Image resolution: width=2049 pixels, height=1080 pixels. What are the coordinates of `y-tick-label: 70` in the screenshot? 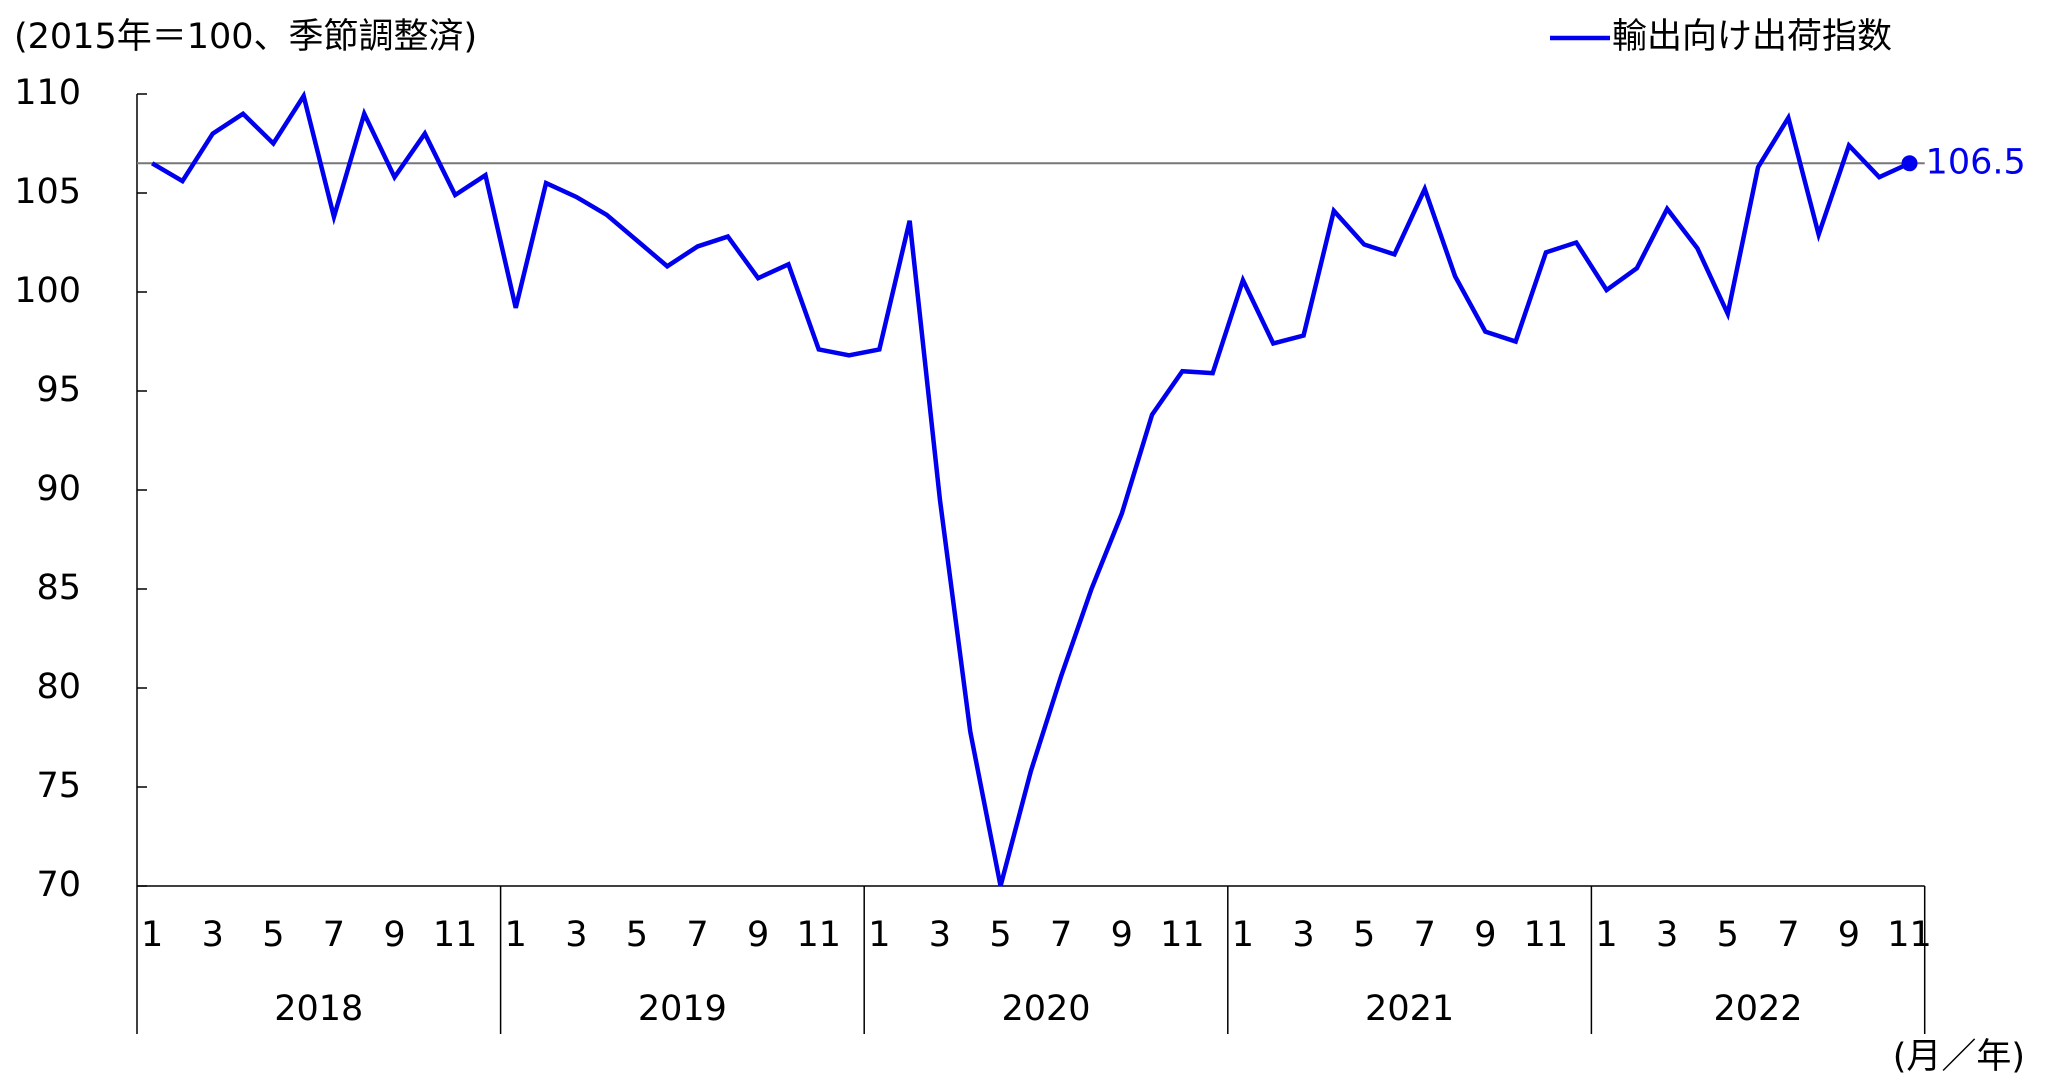 It's located at (58, 885).